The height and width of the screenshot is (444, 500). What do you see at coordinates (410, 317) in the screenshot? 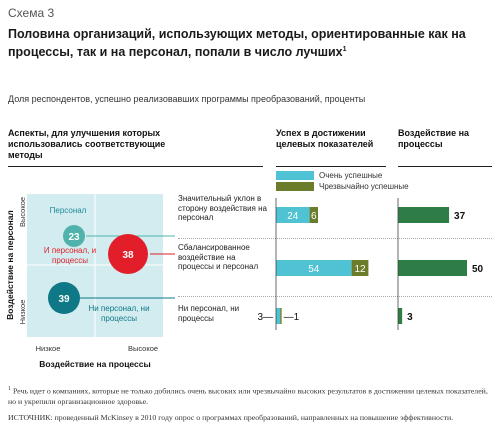
I see `impact-label-3: 3` at bounding box center [410, 317].